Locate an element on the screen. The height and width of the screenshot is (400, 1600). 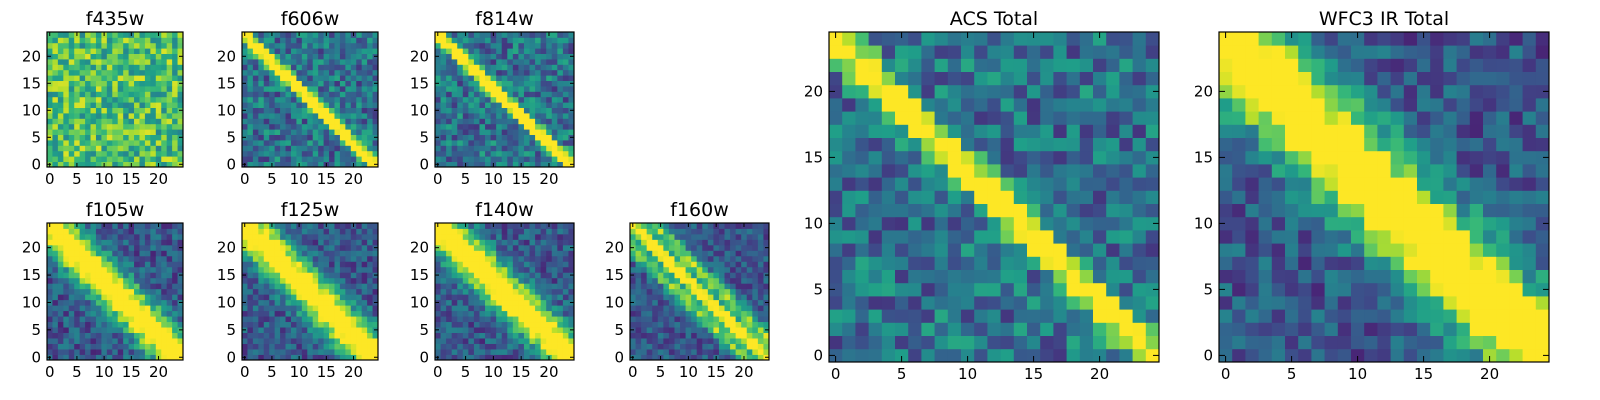
heatmap-cells is located at coordinates (700, 292).